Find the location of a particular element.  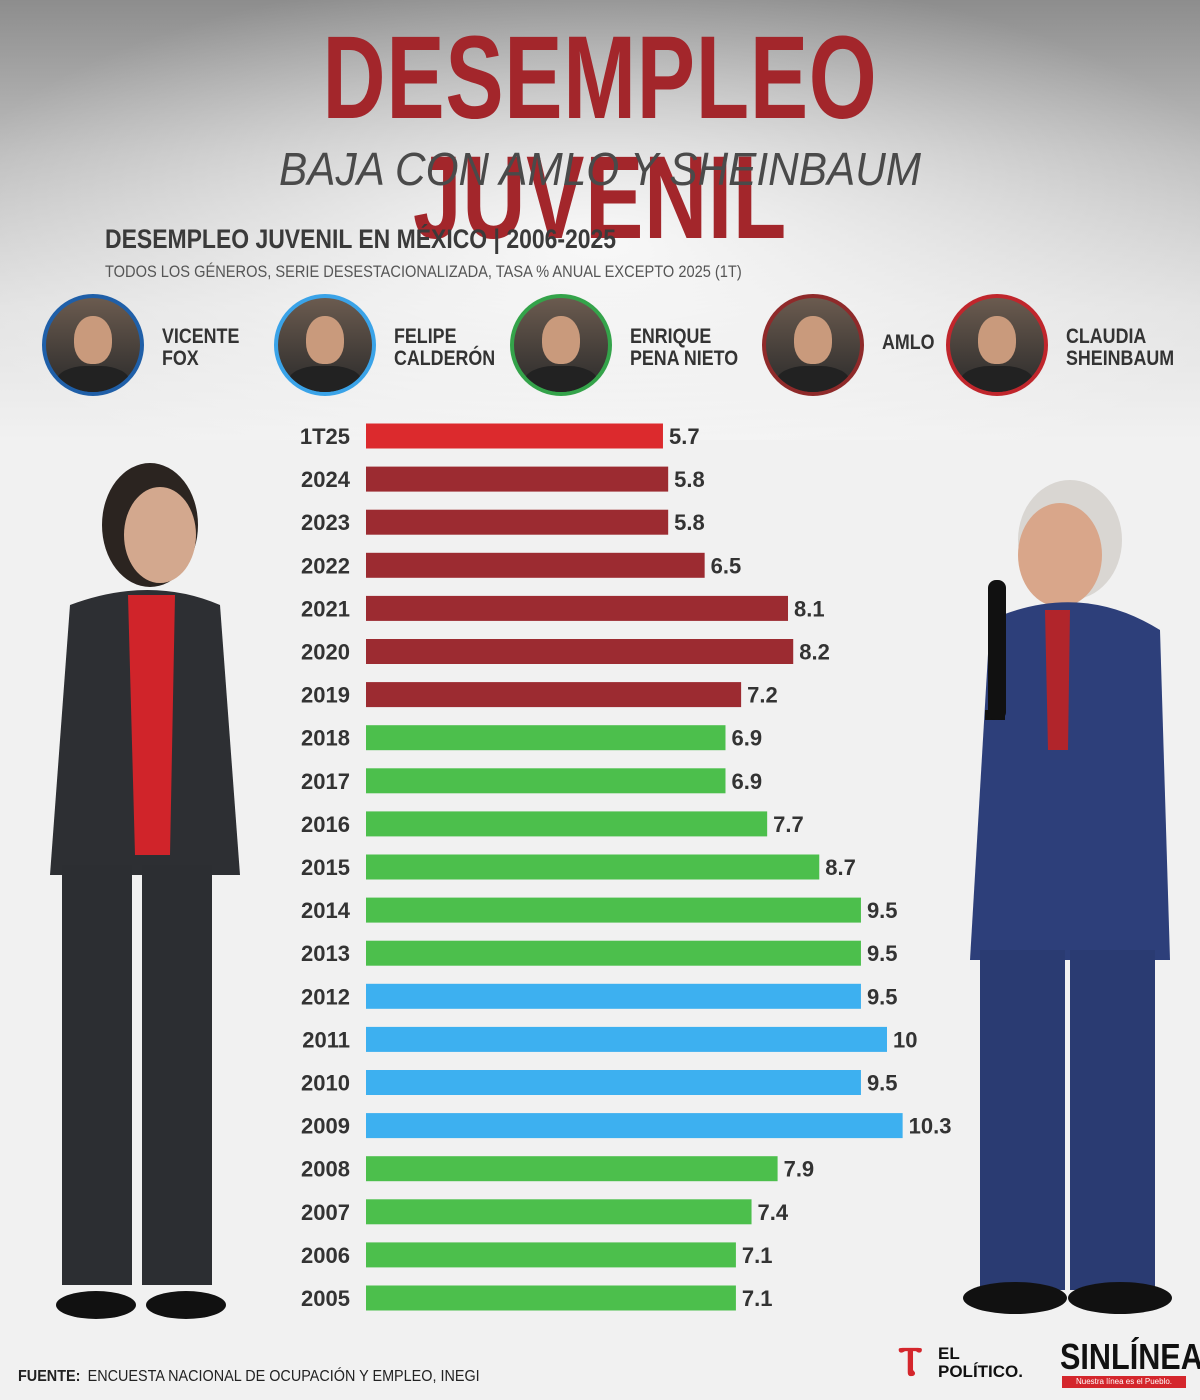

category-label-2006: 2006 is located at coordinates (325, 1255).